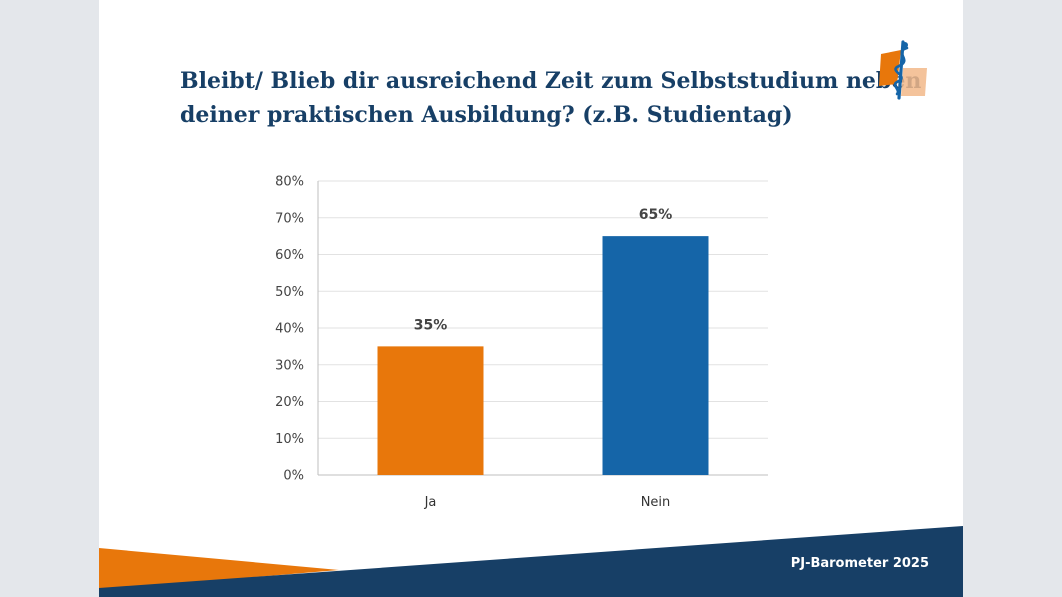 This screenshot has height=597, width=1062. Describe the element at coordinates (289, 439) in the screenshot. I see `y-tick-label: 10%` at that location.